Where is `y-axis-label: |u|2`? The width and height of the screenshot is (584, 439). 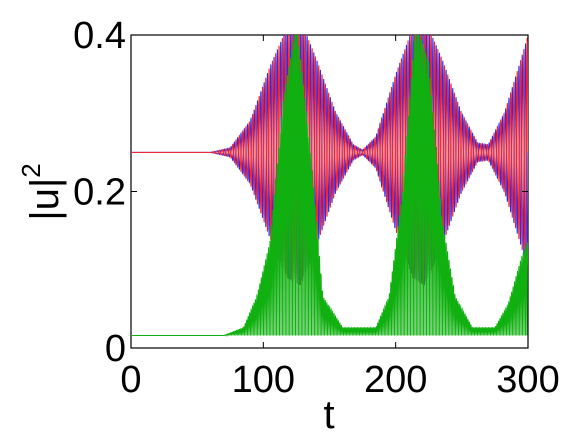 y-axis-label: |u|2 is located at coordinates (41, 192).